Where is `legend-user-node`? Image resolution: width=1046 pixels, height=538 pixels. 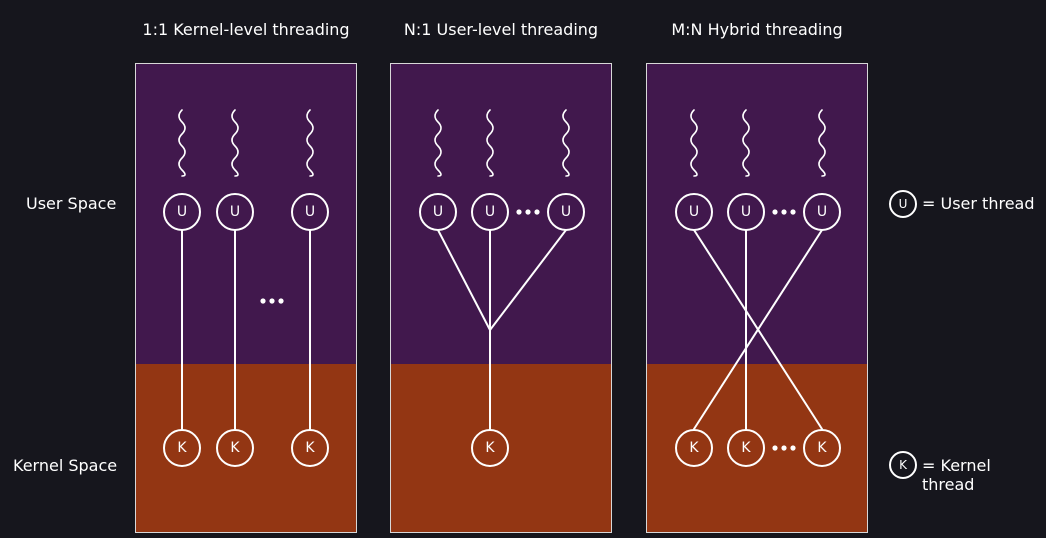 legend-user-node is located at coordinates (903, 204).